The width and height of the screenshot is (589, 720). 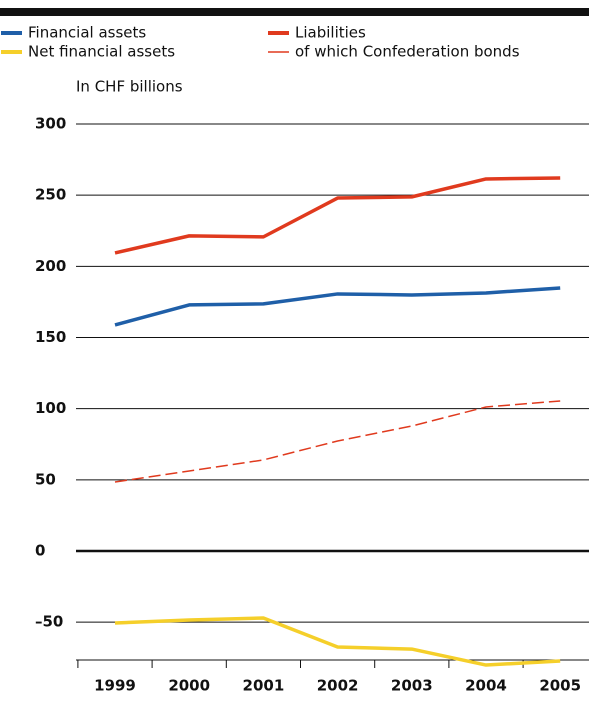 I want to click on y-tick-label: –50, so click(x=49, y=622).